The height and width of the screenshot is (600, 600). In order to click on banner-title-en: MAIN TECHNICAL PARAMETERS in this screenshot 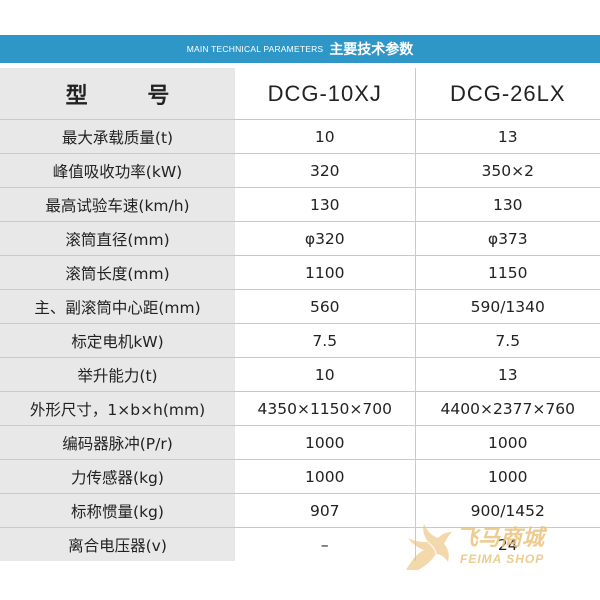, I will do `click(255, 49)`.